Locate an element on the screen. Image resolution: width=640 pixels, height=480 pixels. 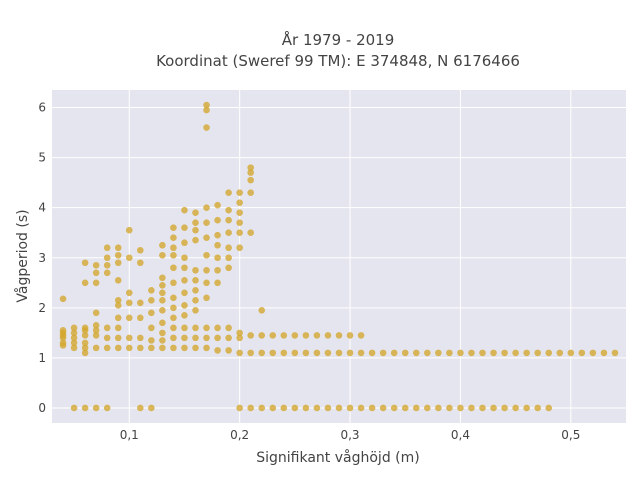
y-tick-labels: 0 1 2 3 4 5 6 is located at coordinates (42, 258).